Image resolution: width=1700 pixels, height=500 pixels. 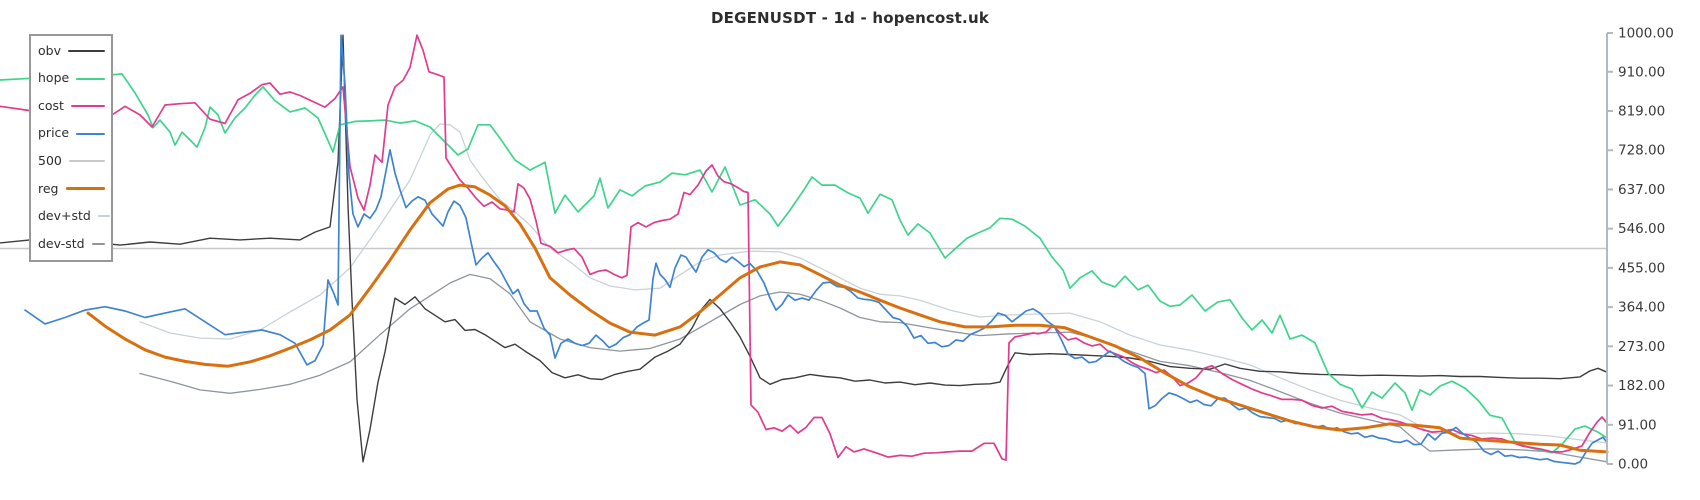 What do you see at coordinates (1641, 386) in the screenshot?
I see `y-axis-tick-label: 182.00` at bounding box center [1641, 386].